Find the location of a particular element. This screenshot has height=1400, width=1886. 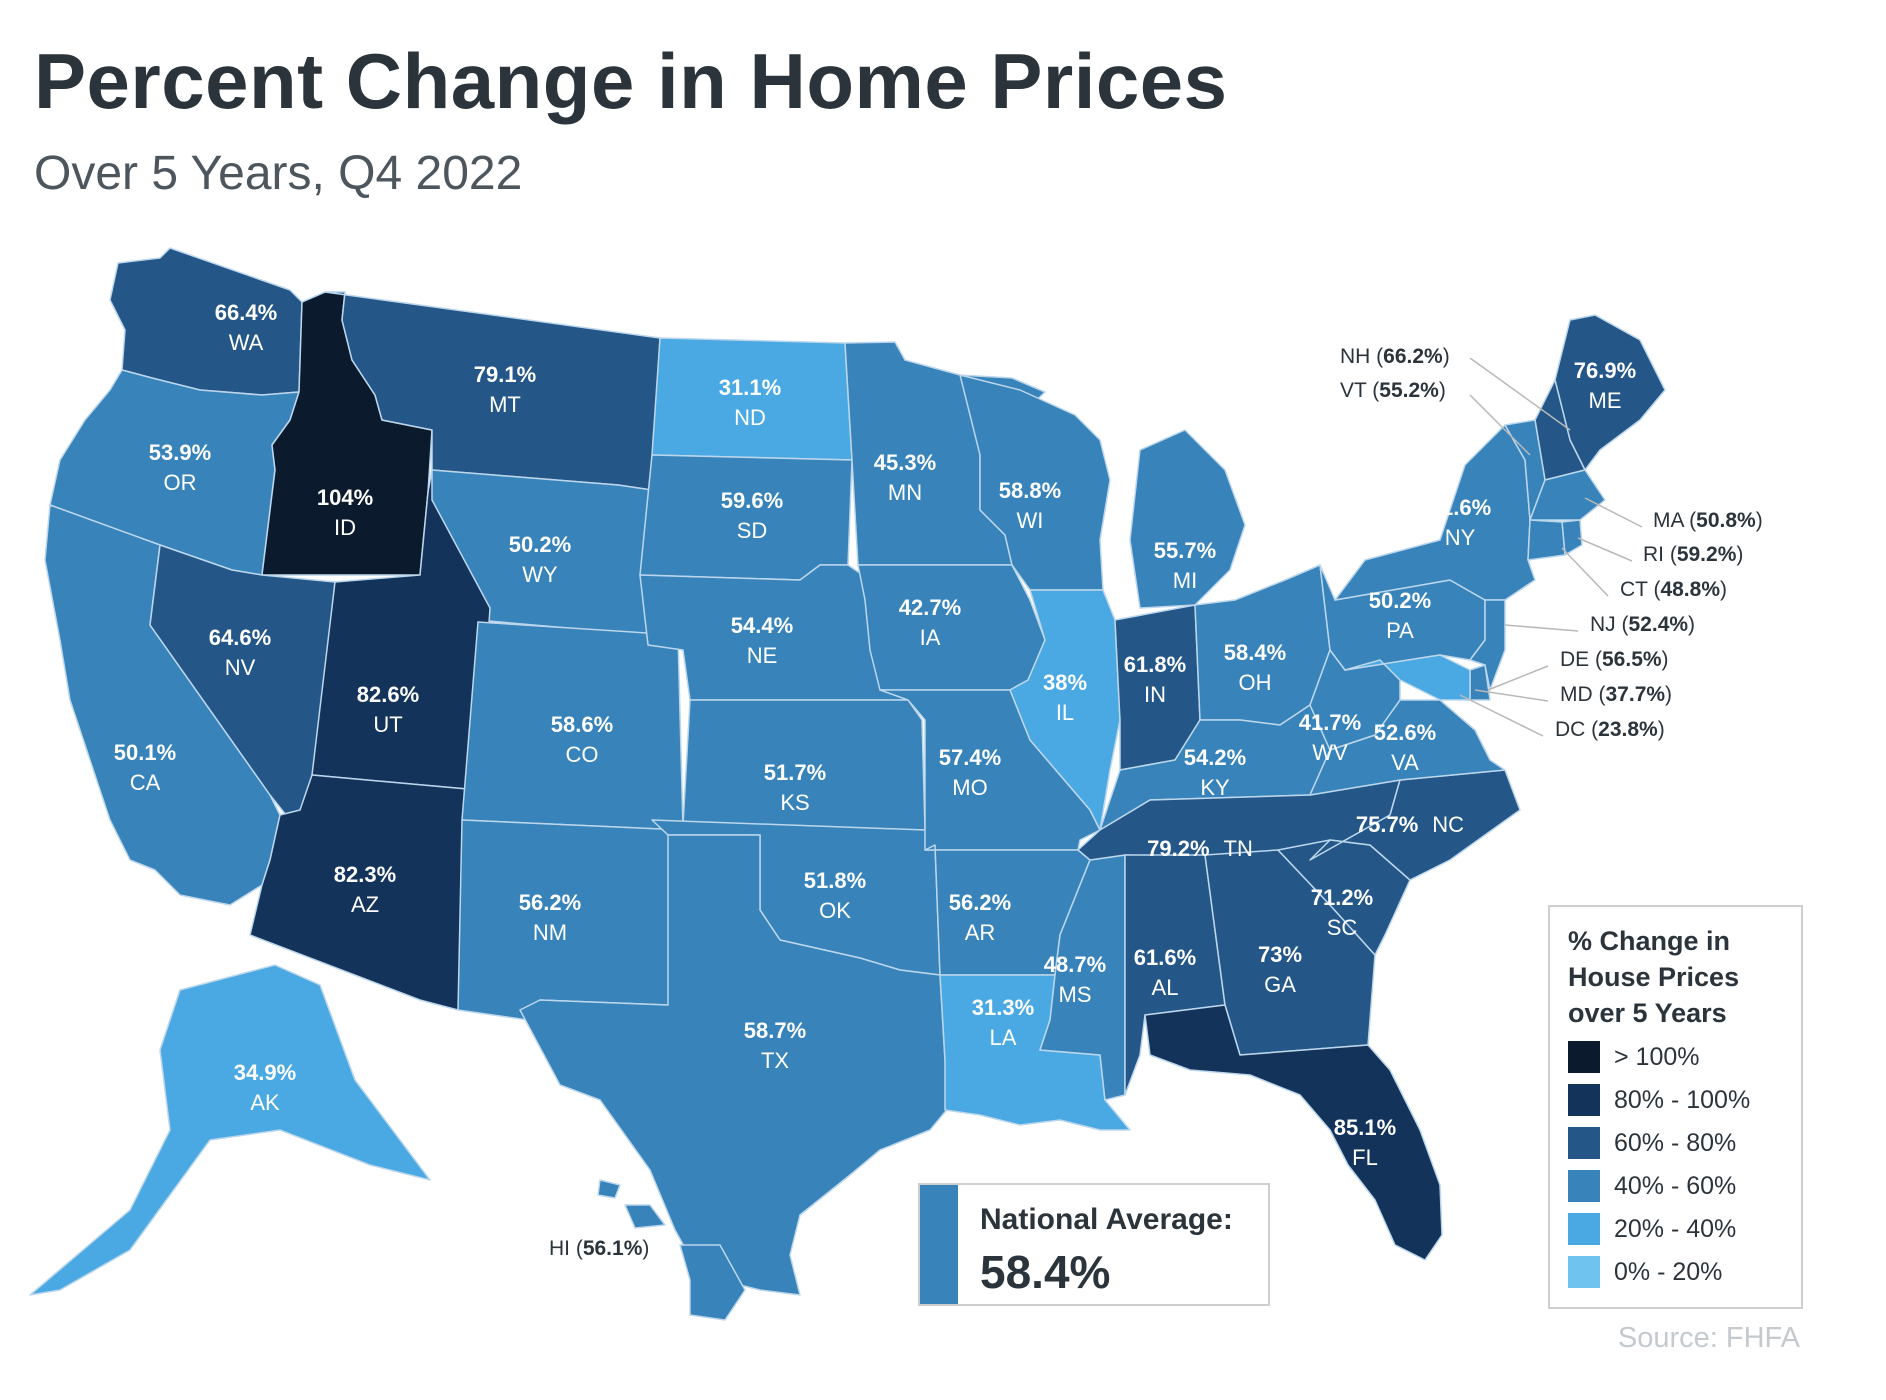

state-value-label-nd: 31.1% is located at coordinates (750, 387).